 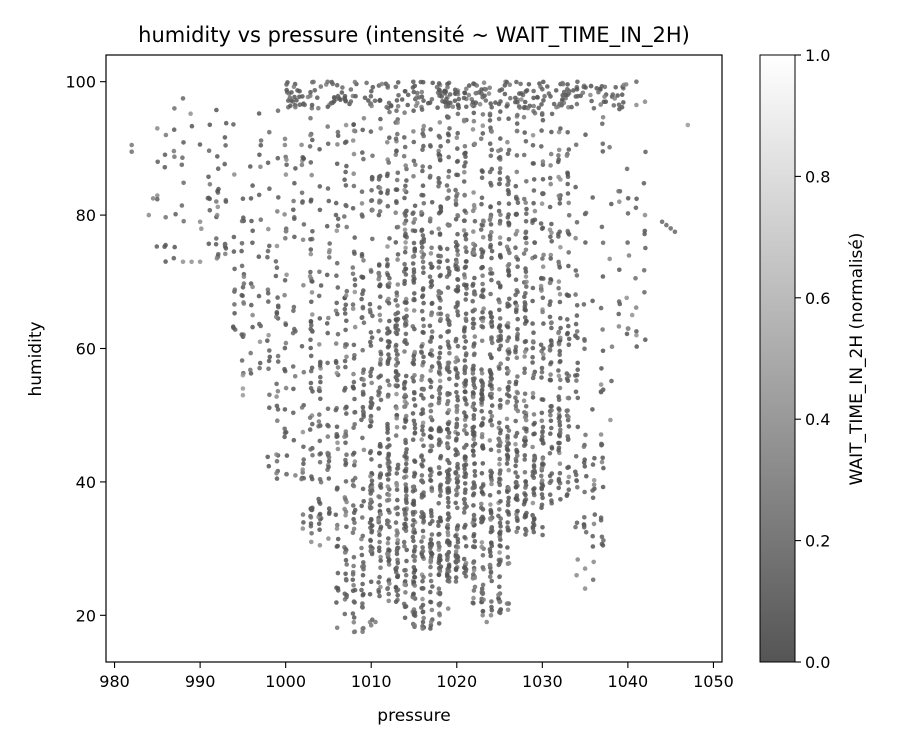 I want to click on x-axis-label: pressure, so click(x=413, y=716).